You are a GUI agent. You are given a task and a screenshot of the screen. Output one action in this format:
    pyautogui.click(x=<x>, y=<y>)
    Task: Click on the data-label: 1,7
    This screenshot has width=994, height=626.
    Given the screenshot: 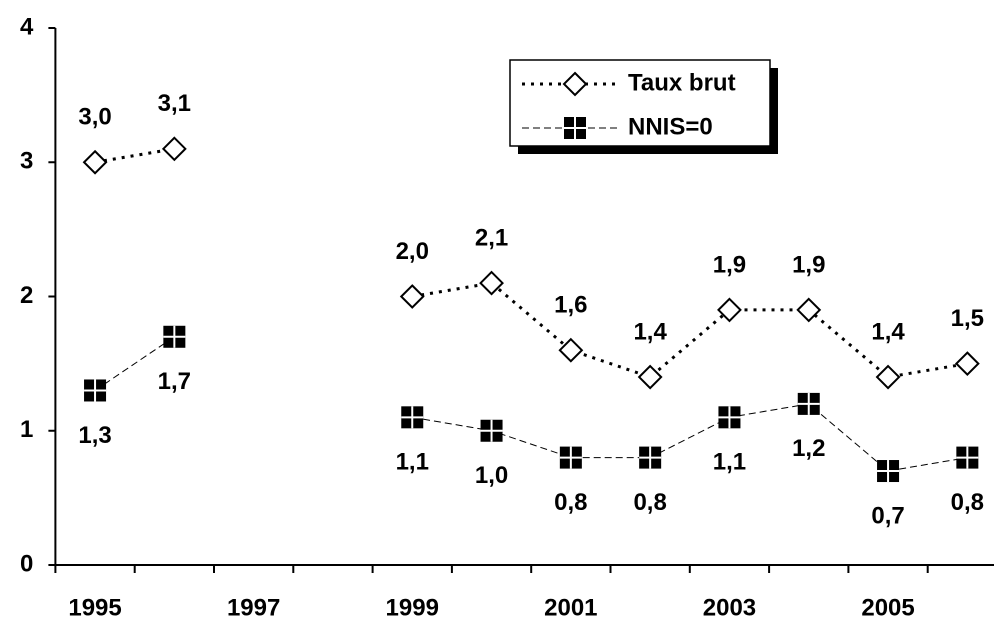 What is the action you would take?
    pyautogui.click(x=174, y=381)
    